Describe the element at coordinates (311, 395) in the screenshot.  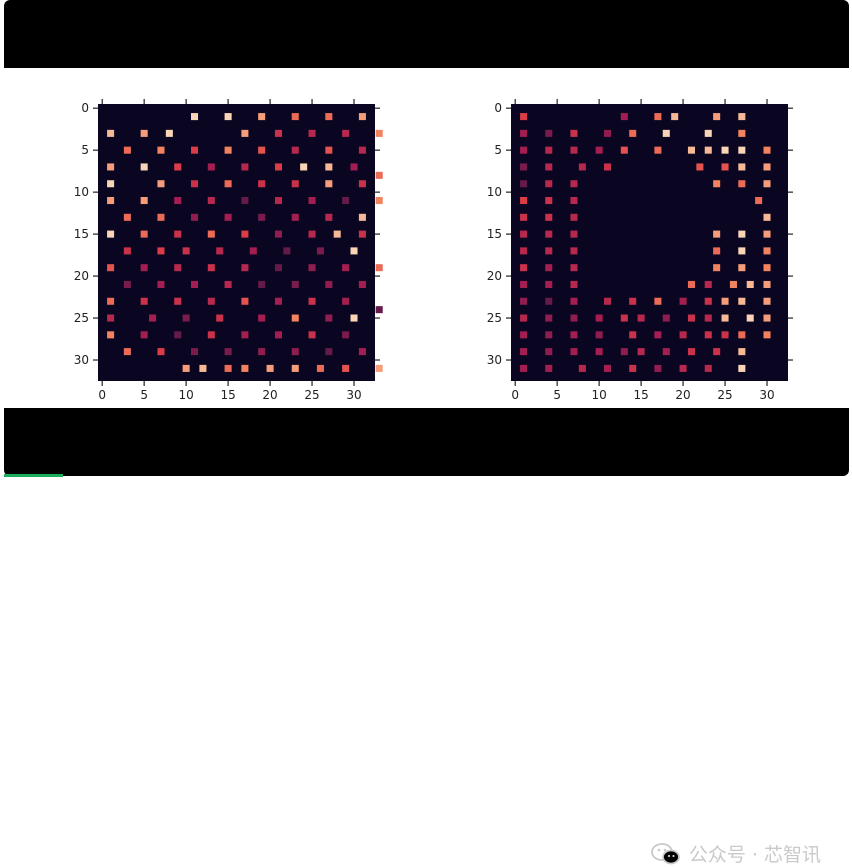
I see `x-tick-label: 25` at that location.